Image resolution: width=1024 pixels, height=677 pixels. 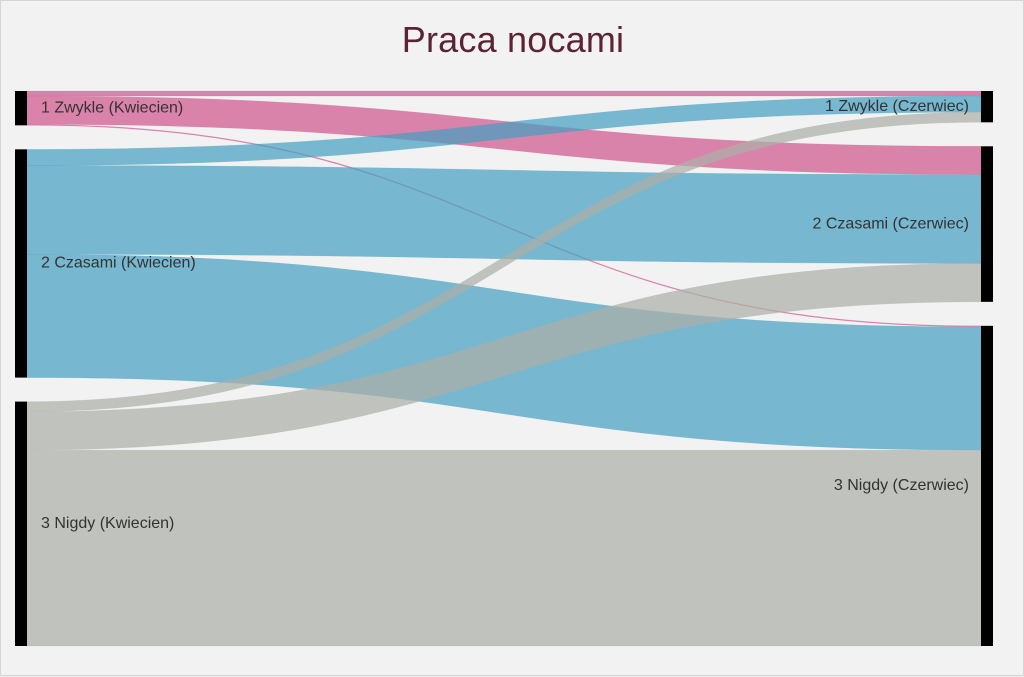 What do you see at coordinates (107, 523) in the screenshot?
I see `node-label-l3: 3 Nigdy (Kwiecien)` at bounding box center [107, 523].